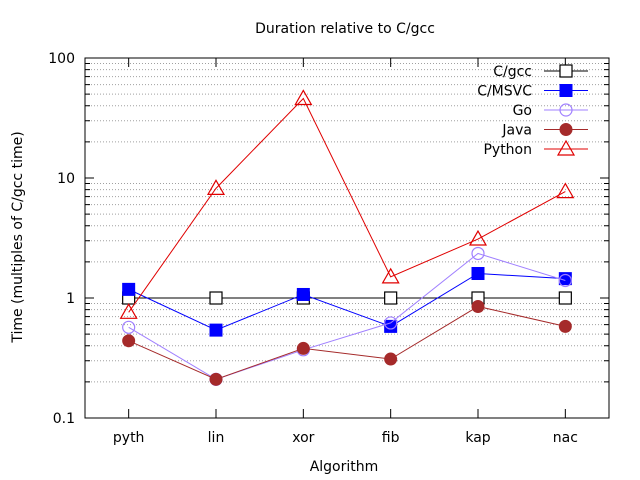 Image resolution: width=640 pixels, height=480 pixels. Describe the element at coordinates (391, 438) in the screenshot. I see `x-tick-label: fib` at that location.